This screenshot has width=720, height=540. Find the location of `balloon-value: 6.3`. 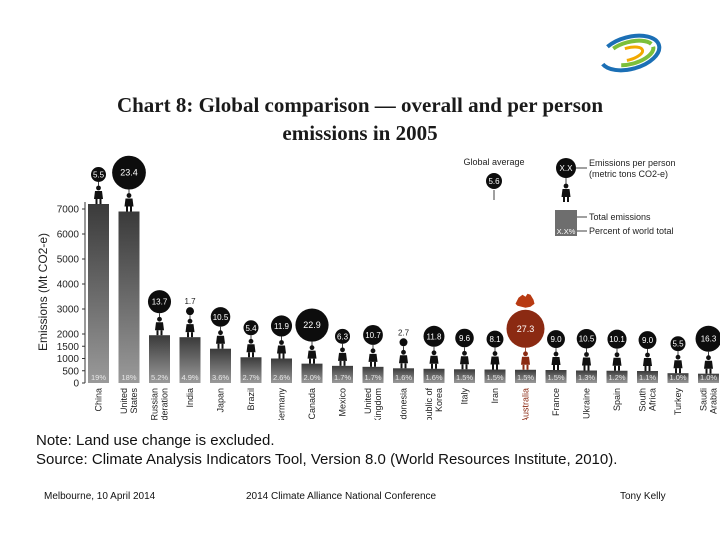

balloon-value: 6.3 is located at coordinates (343, 336).